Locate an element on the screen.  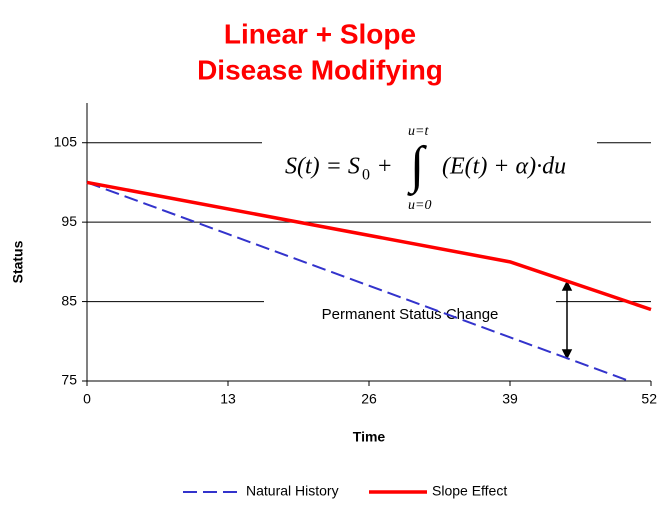
legend-label: Natural History is located at coordinates (292, 491).